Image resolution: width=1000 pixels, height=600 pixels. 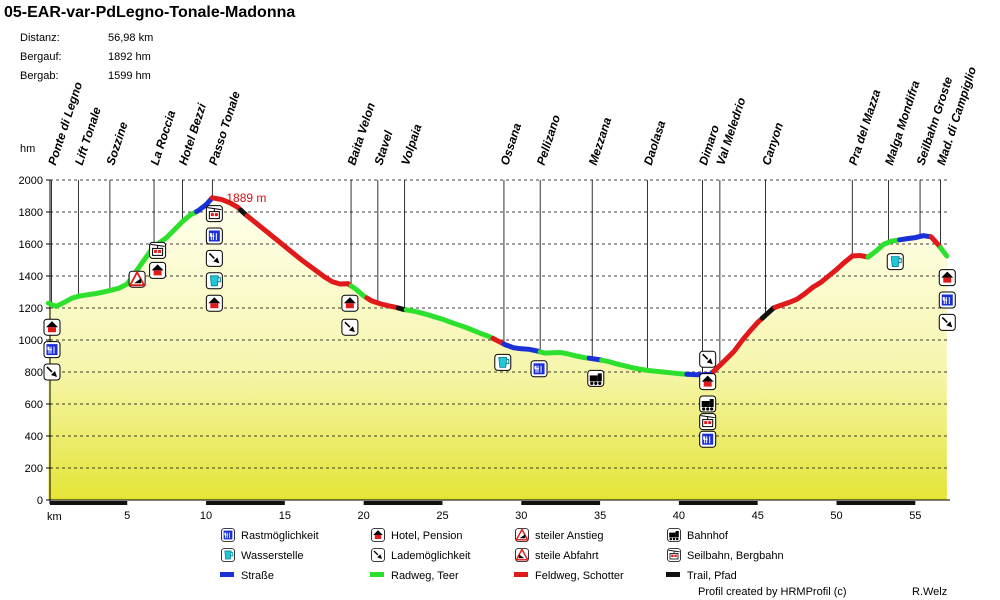 I want to click on profile-title: 05-EAR-var-PdLegno-Tonale-Madonna, so click(x=150, y=12).